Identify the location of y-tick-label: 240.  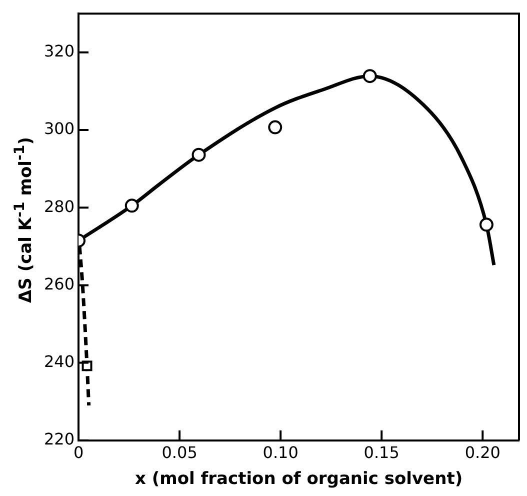
(59, 361).